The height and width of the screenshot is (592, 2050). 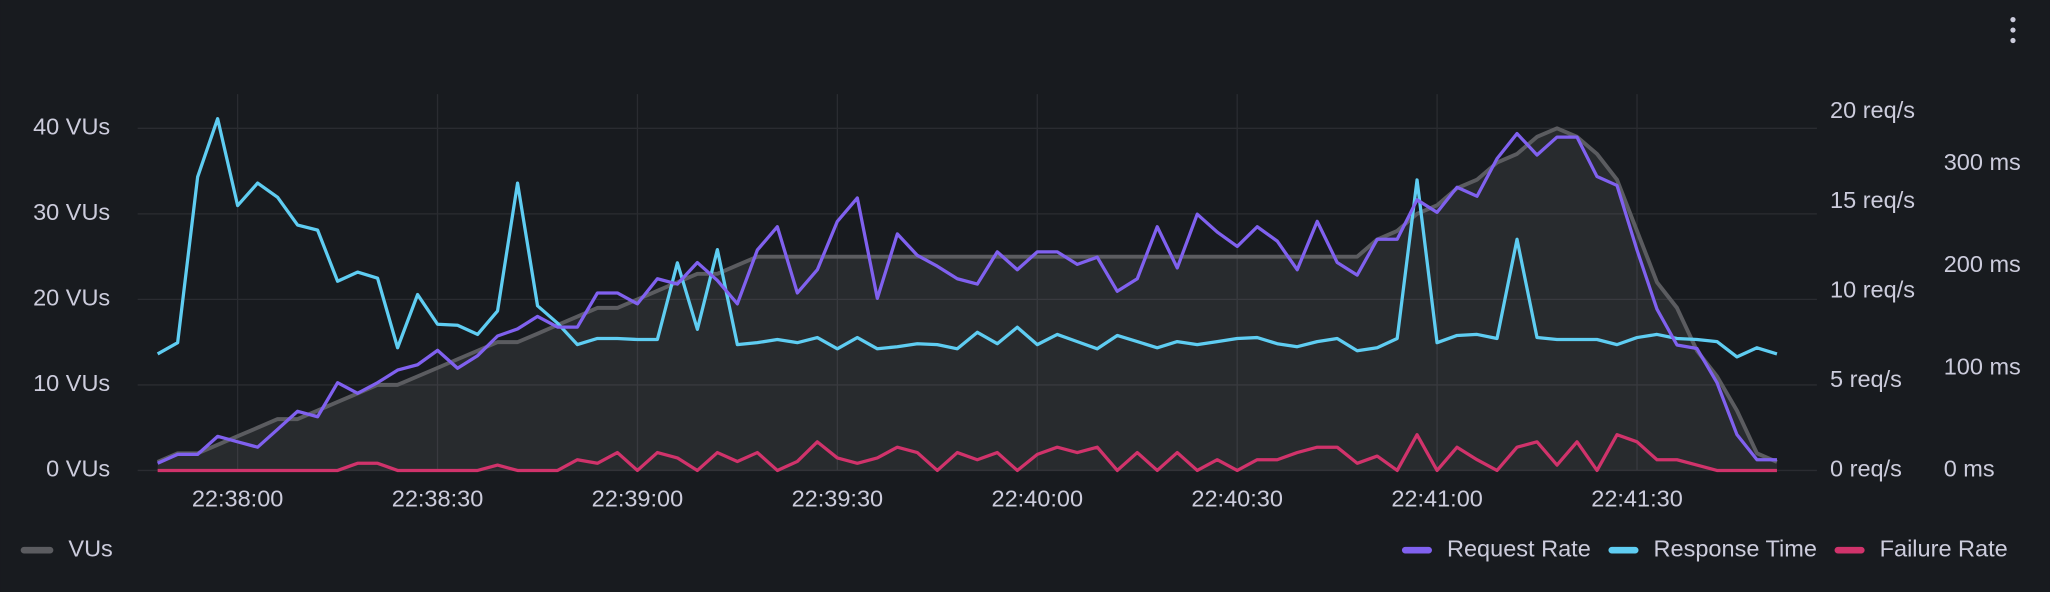 What do you see at coordinates (838, 499) in the screenshot?
I see `x-tick-label: 22:39:30` at bounding box center [838, 499].